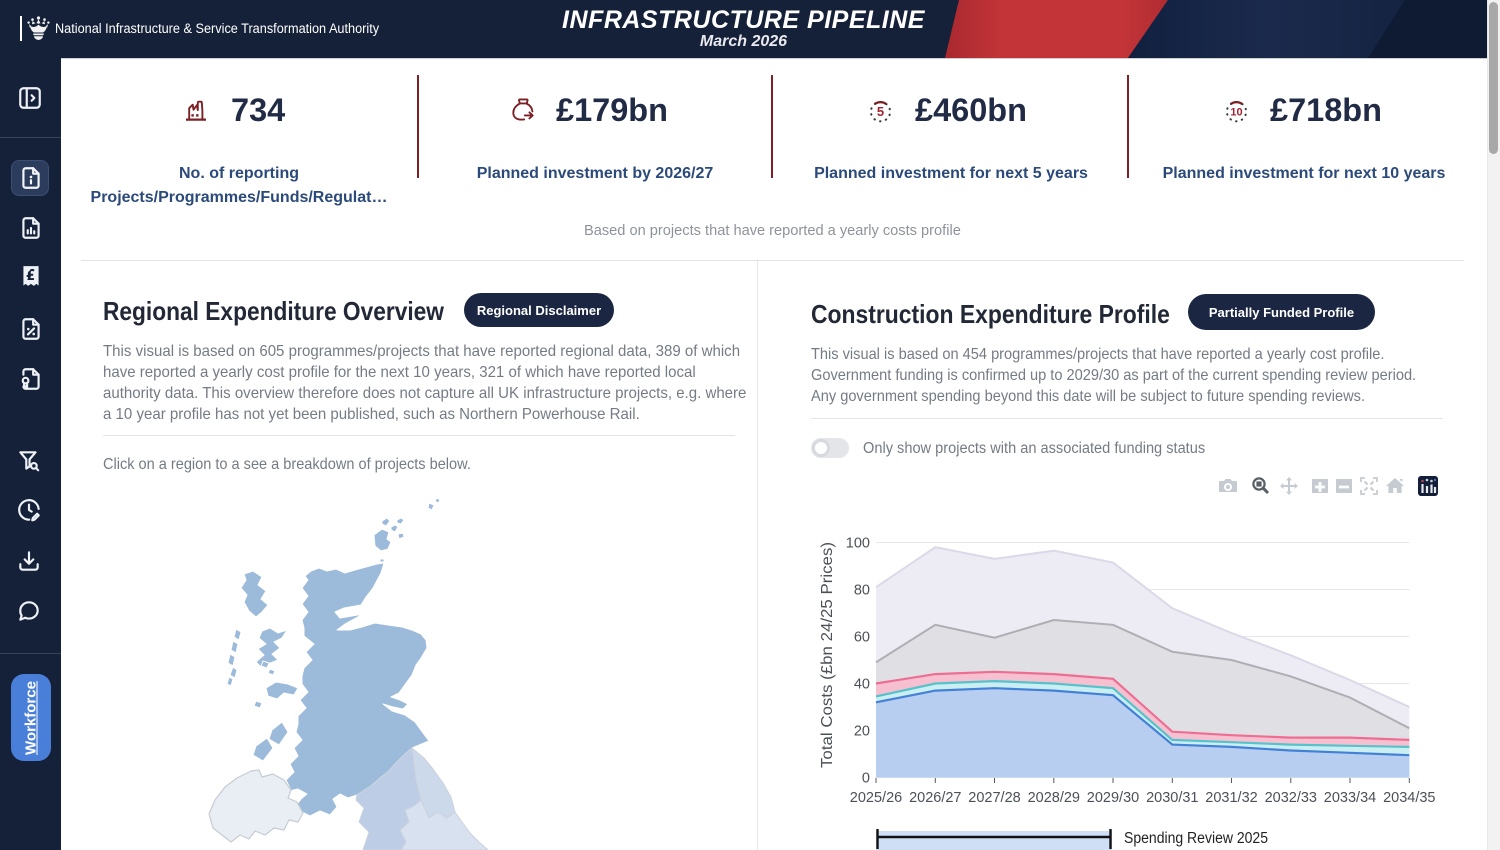  I want to click on svg-text: 80, so click(862, 591).